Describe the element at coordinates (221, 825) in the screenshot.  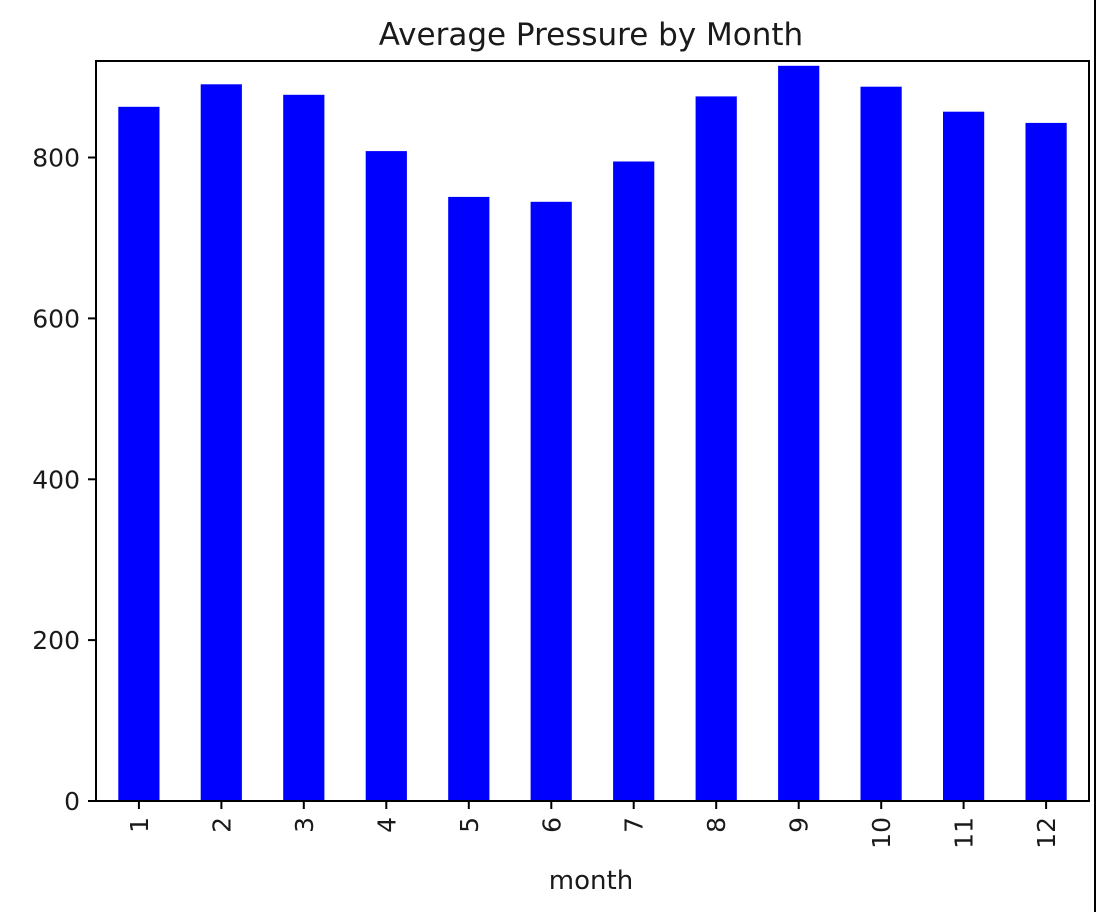
I see `x-tick-label: 2` at that location.